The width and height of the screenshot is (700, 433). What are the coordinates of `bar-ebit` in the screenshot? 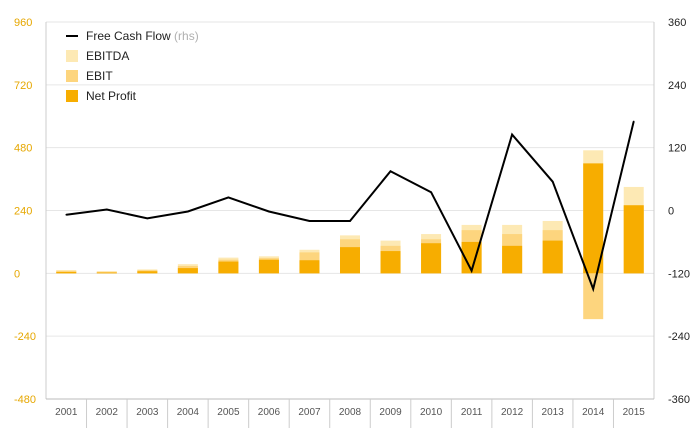 It's located at (593, 296).